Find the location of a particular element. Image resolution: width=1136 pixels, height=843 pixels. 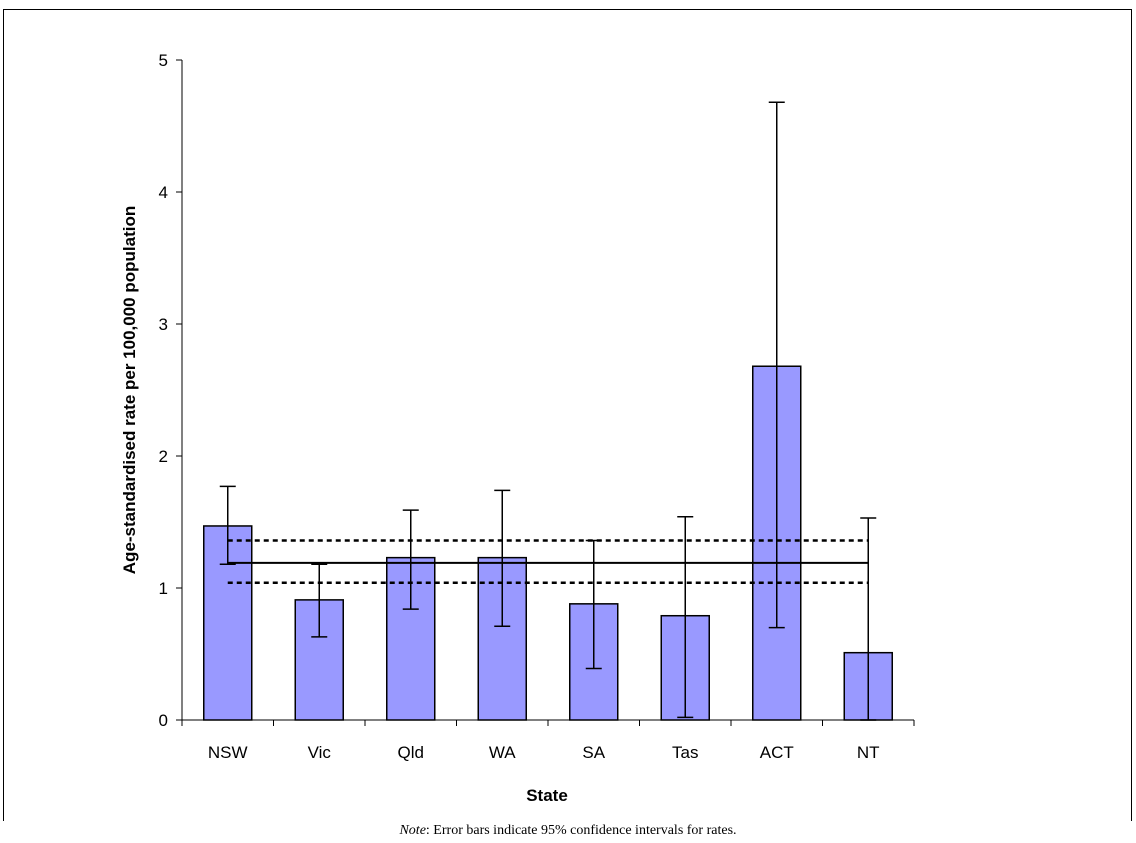

x-tick-label-nsw: NSW is located at coordinates (228, 752).